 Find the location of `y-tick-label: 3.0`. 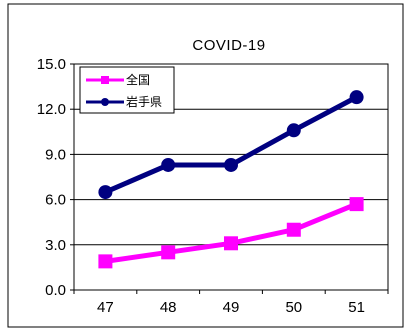

y-tick-label: 3.0 is located at coordinates (55, 245).